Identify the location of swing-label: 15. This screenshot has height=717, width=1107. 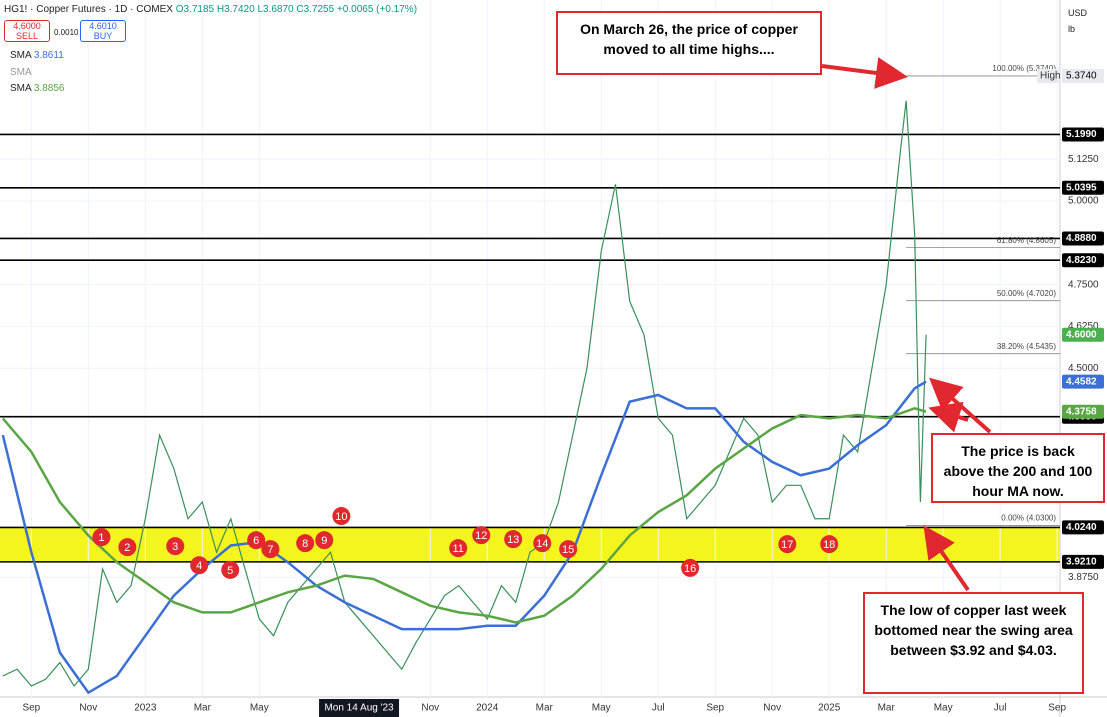
(568, 550).